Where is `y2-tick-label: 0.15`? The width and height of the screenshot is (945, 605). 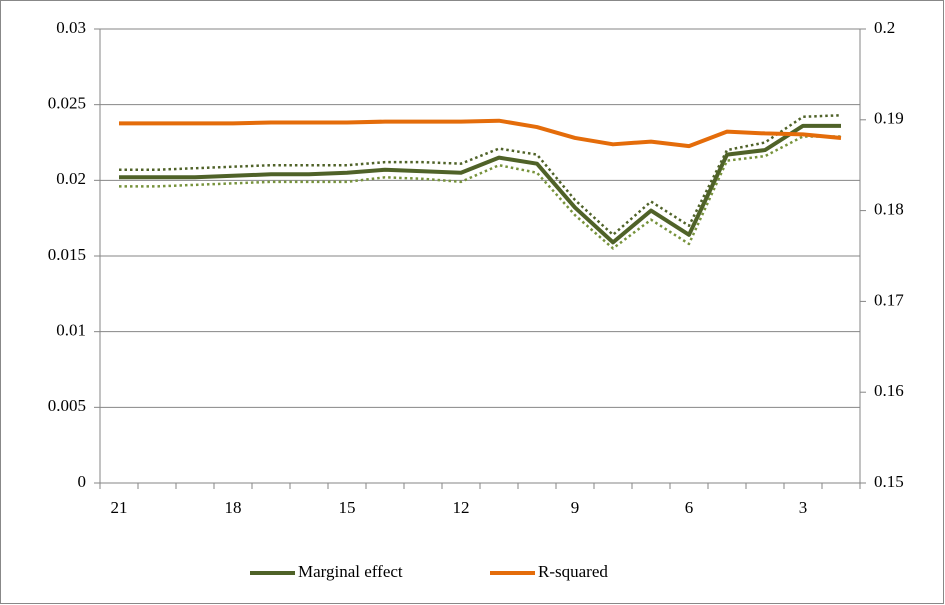
y2-tick-label: 0.15 is located at coordinates (889, 481).